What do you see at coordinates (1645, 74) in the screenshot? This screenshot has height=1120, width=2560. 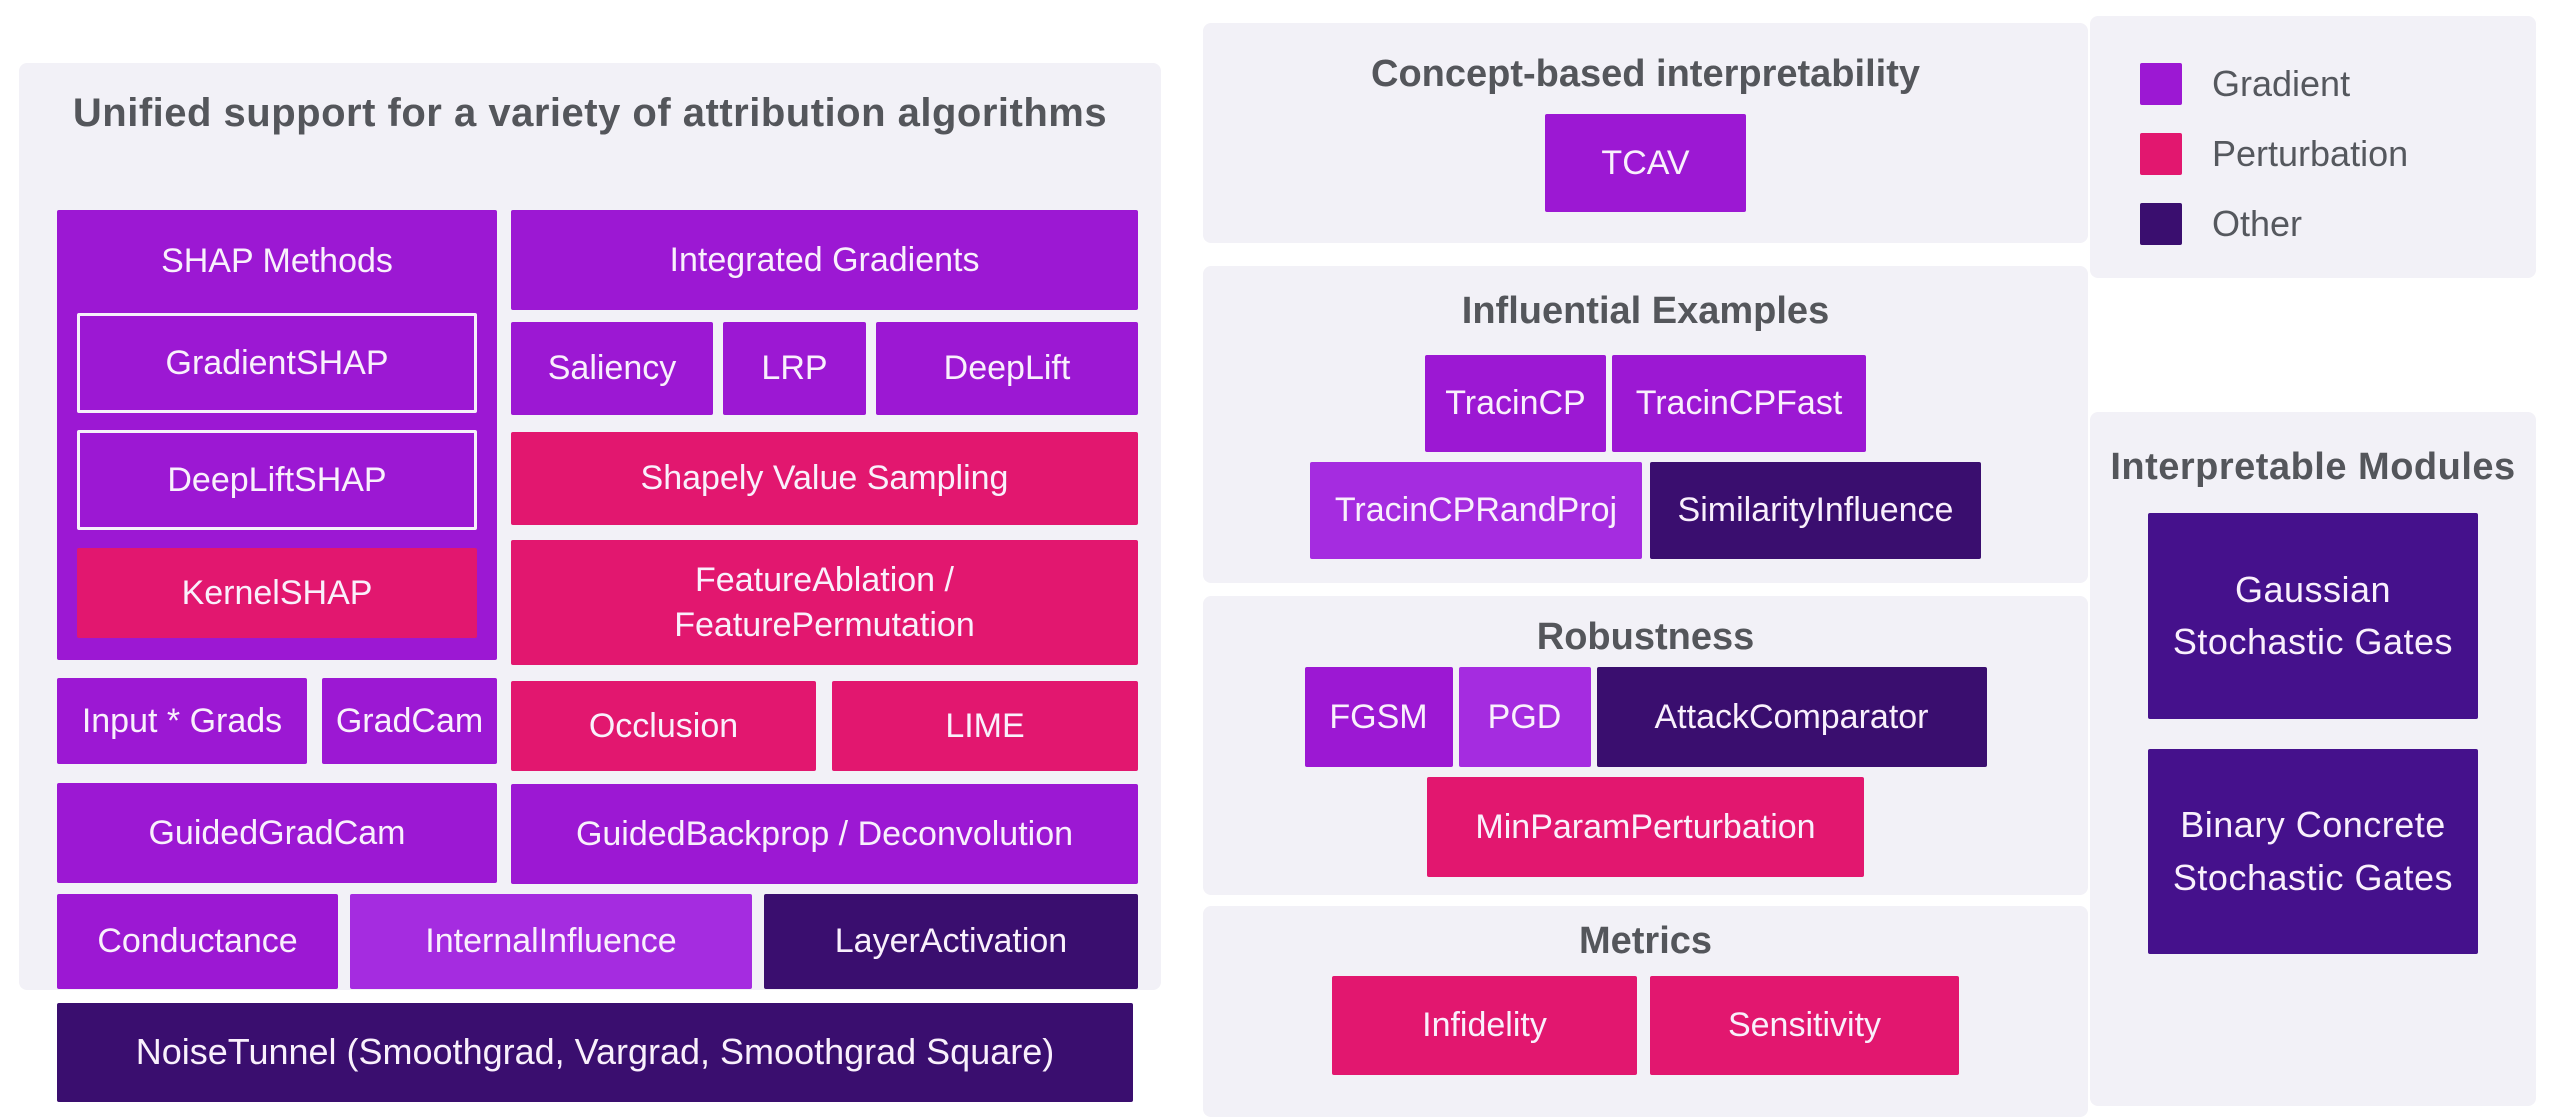 I see `concept-panel-title: Concept-based interpretability` at bounding box center [1645, 74].